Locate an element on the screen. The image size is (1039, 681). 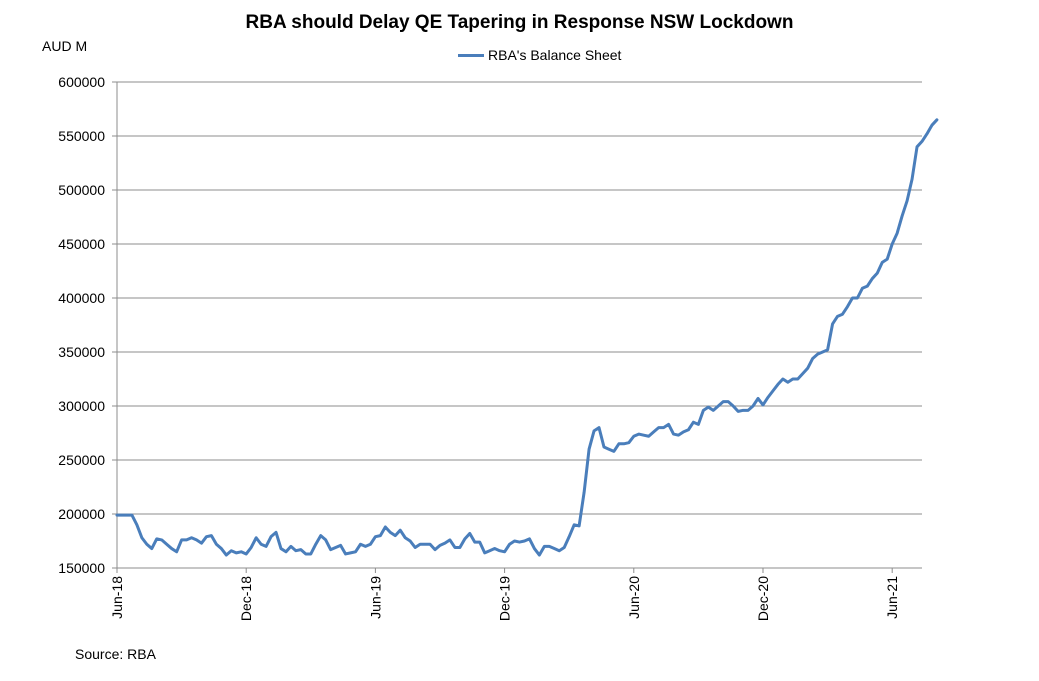
y-tick-label: 600000 is located at coordinates (81, 82).